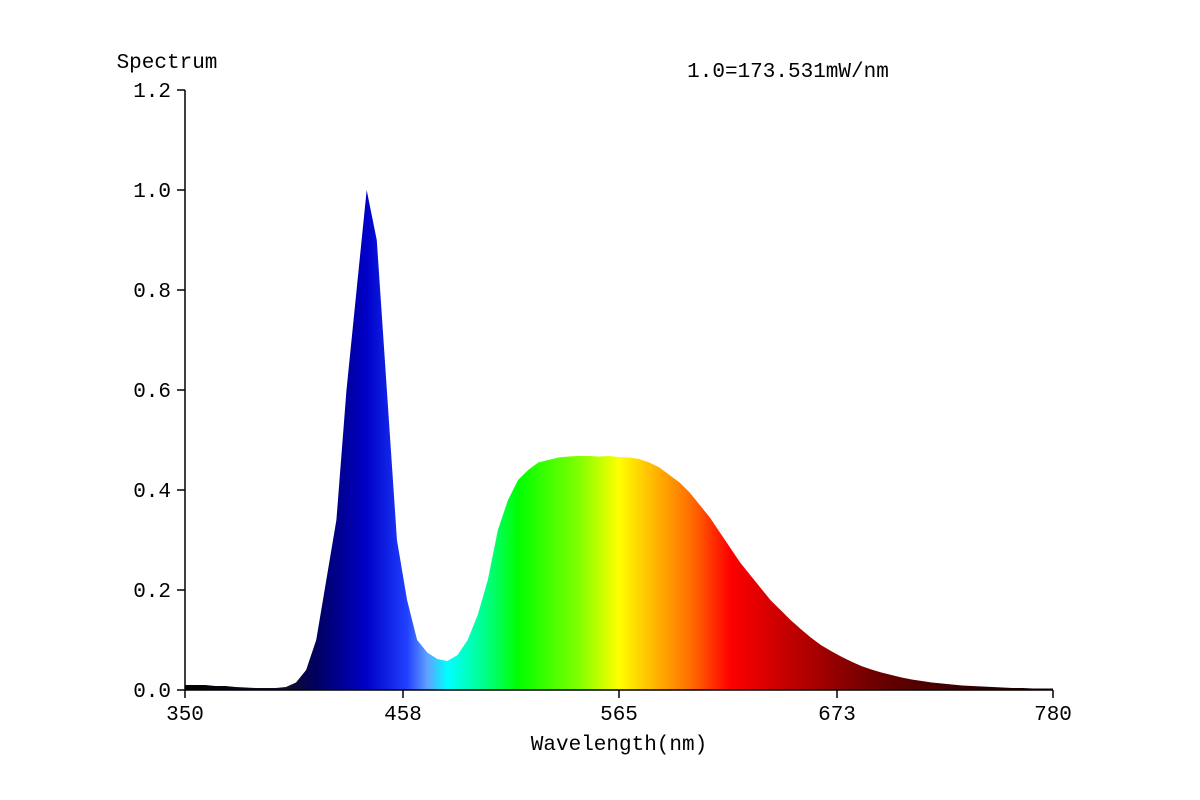  I want to click on y-tick-label: 0.8, so click(152, 292).